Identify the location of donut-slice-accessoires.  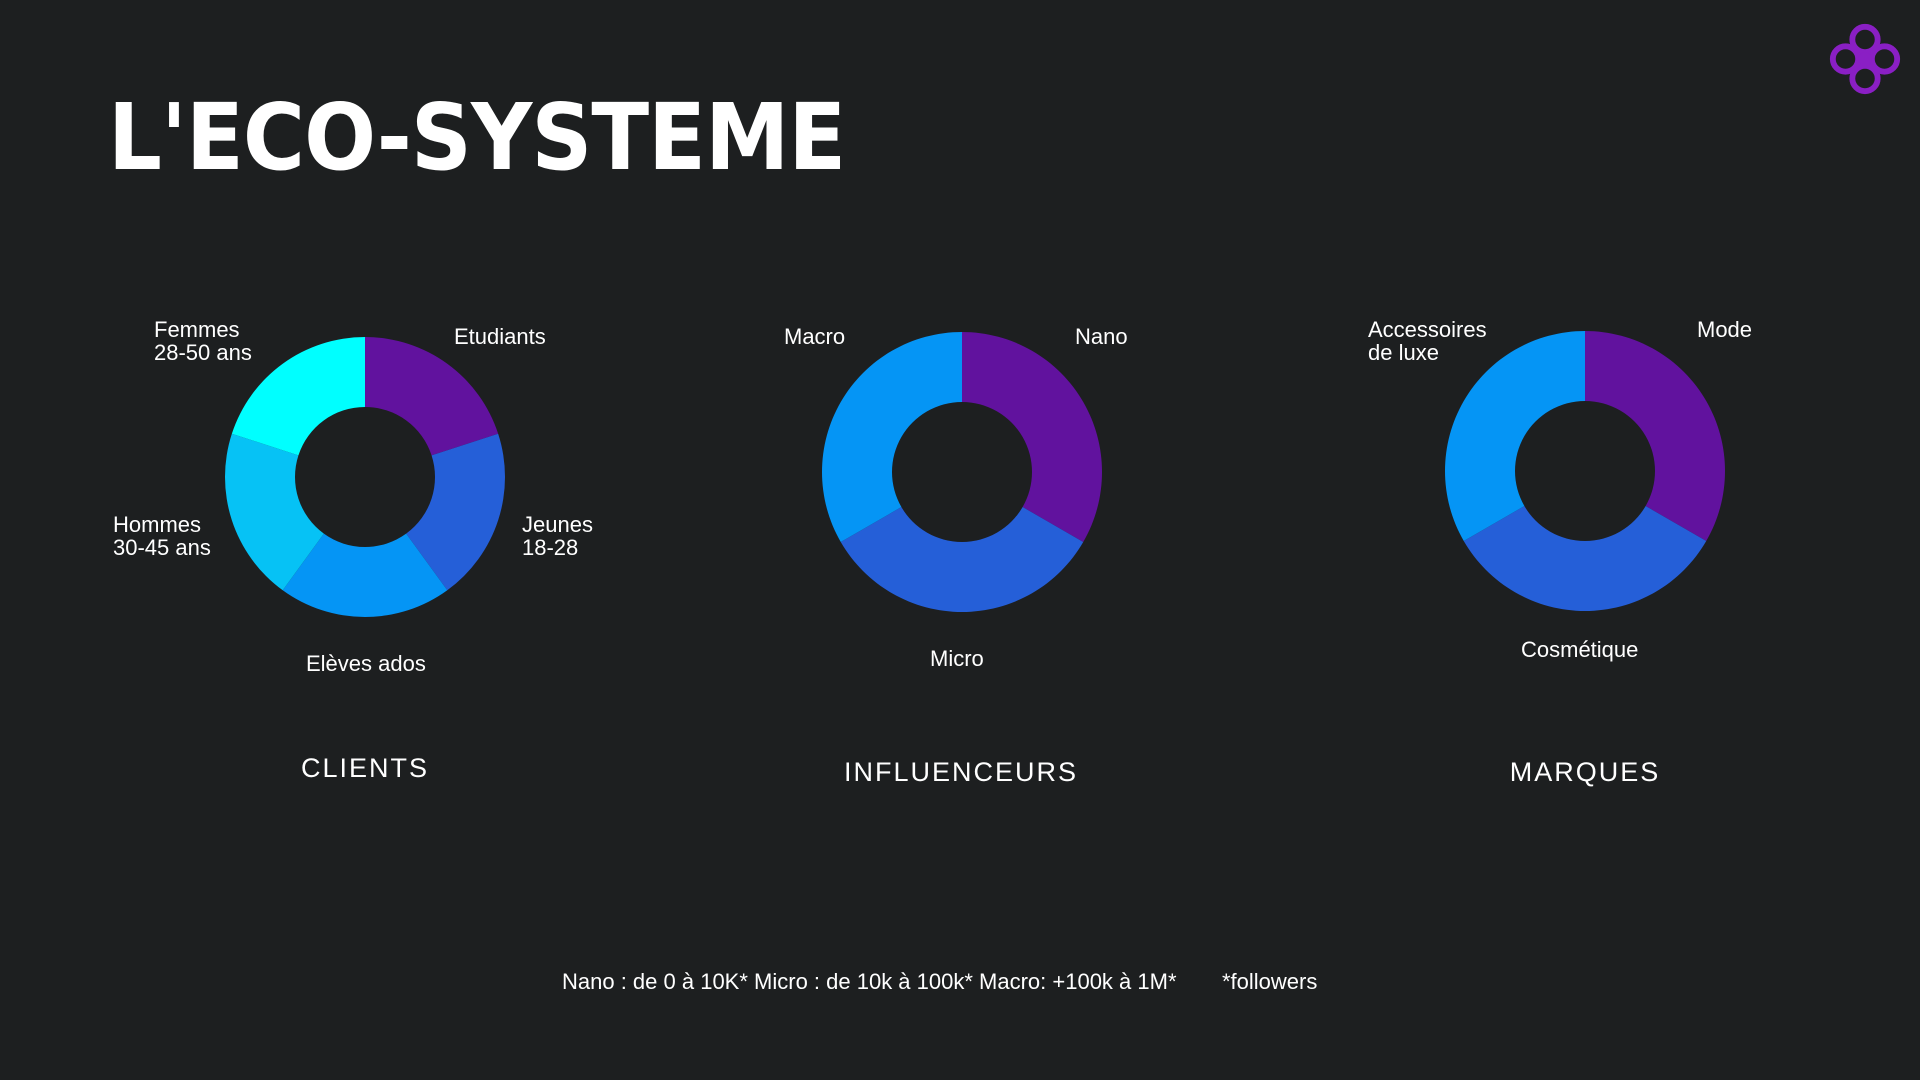
(1515, 436).